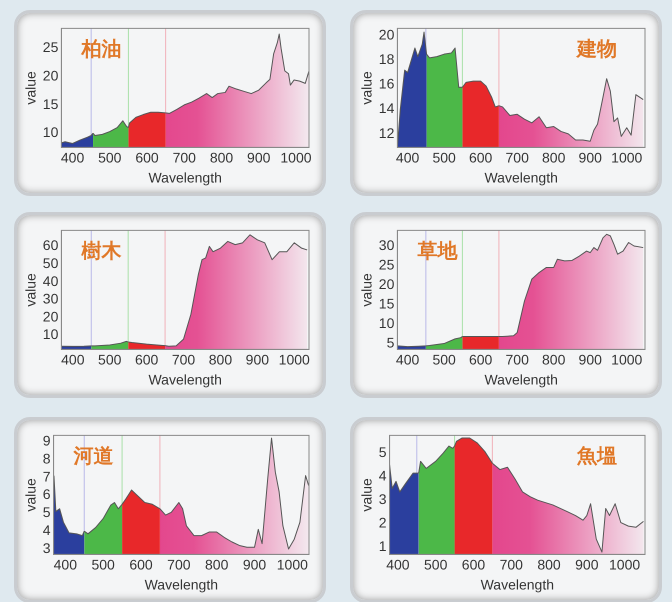 This screenshot has width=672, height=602. What do you see at coordinates (382, 546) in the screenshot?
I see `y-tick-label: 1` at bounding box center [382, 546].